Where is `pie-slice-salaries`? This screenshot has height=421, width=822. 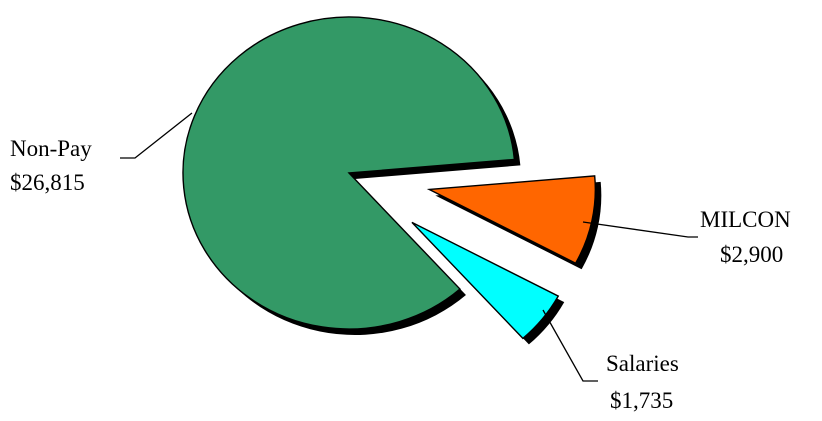 pie-slice-salaries is located at coordinates (485, 280).